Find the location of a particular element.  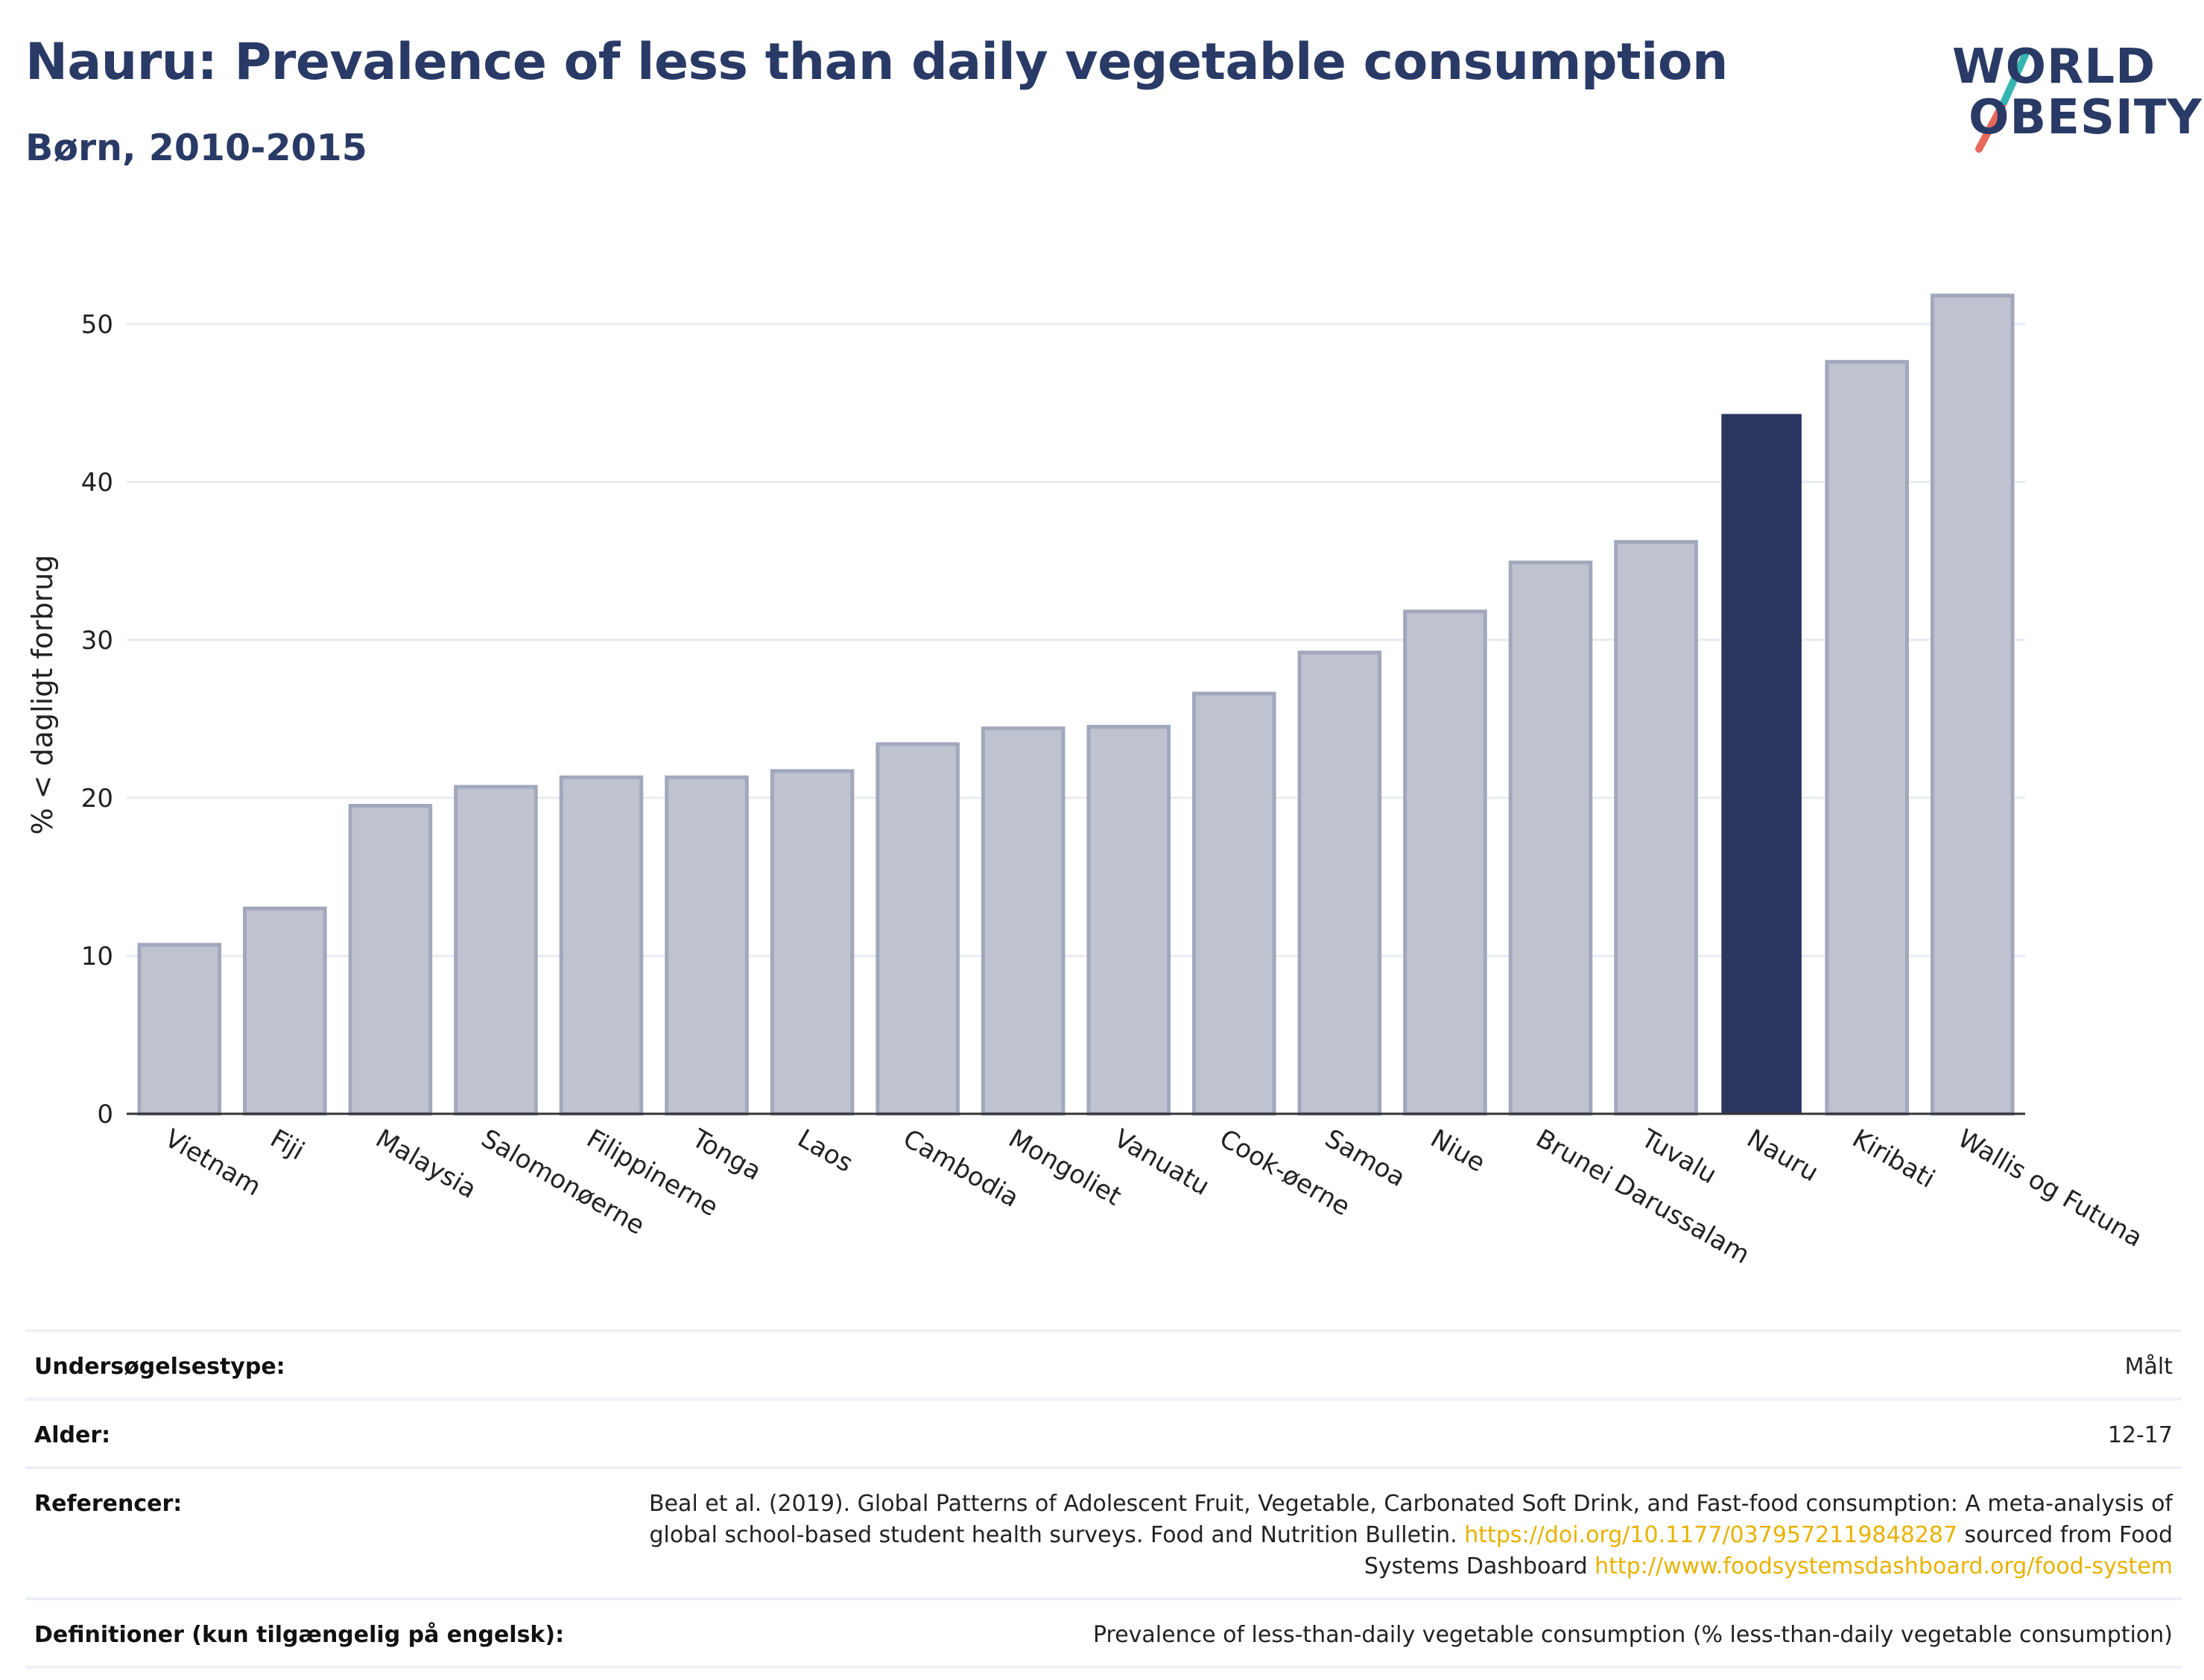

y-axis-title: % < dagligt forbrug is located at coordinates (42, 694).